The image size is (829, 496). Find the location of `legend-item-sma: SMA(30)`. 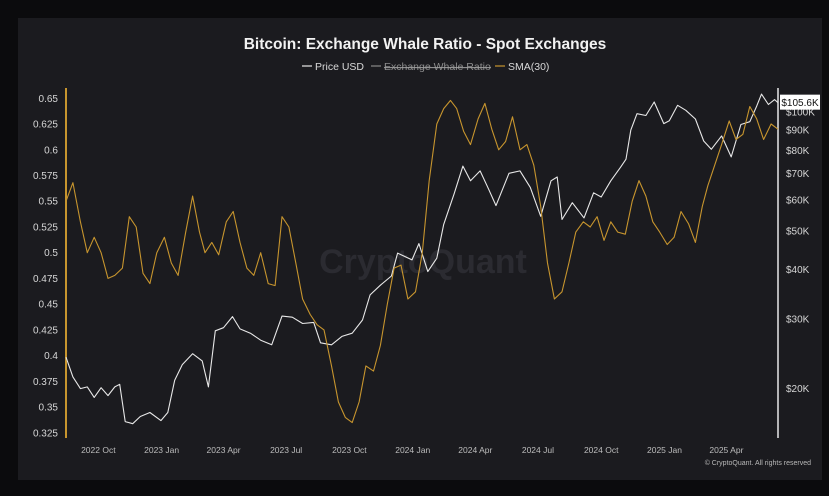

legend-item-sma: SMA(30) is located at coordinates (522, 67).